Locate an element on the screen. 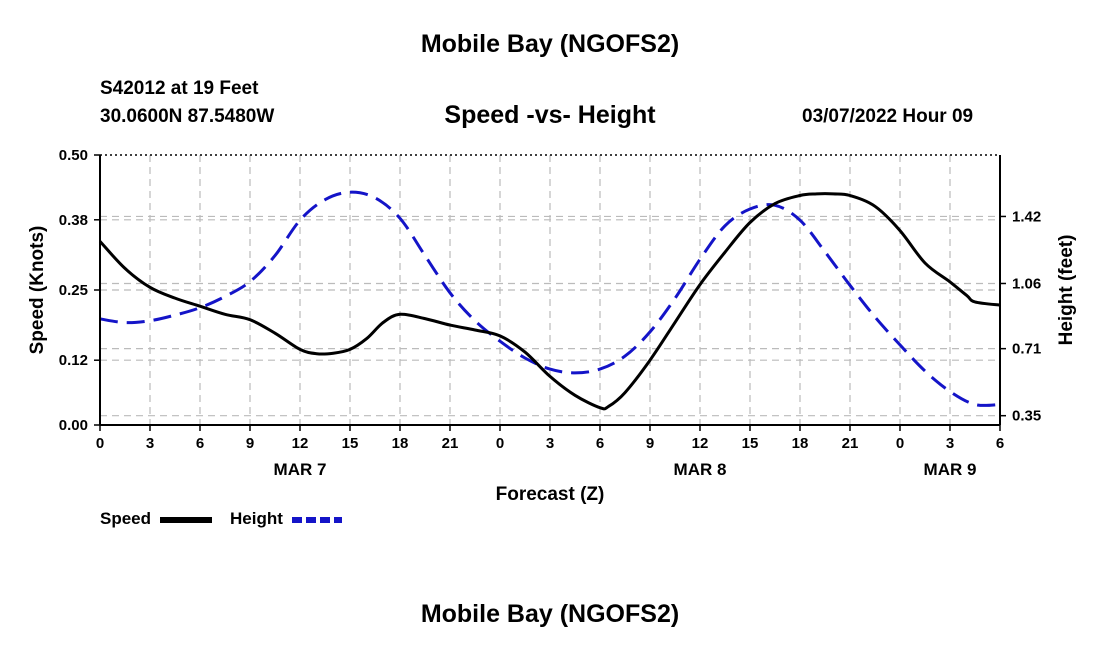 The width and height of the screenshot is (1100, 650). date-label: MAR 9 is located at coordinates (950, 469).